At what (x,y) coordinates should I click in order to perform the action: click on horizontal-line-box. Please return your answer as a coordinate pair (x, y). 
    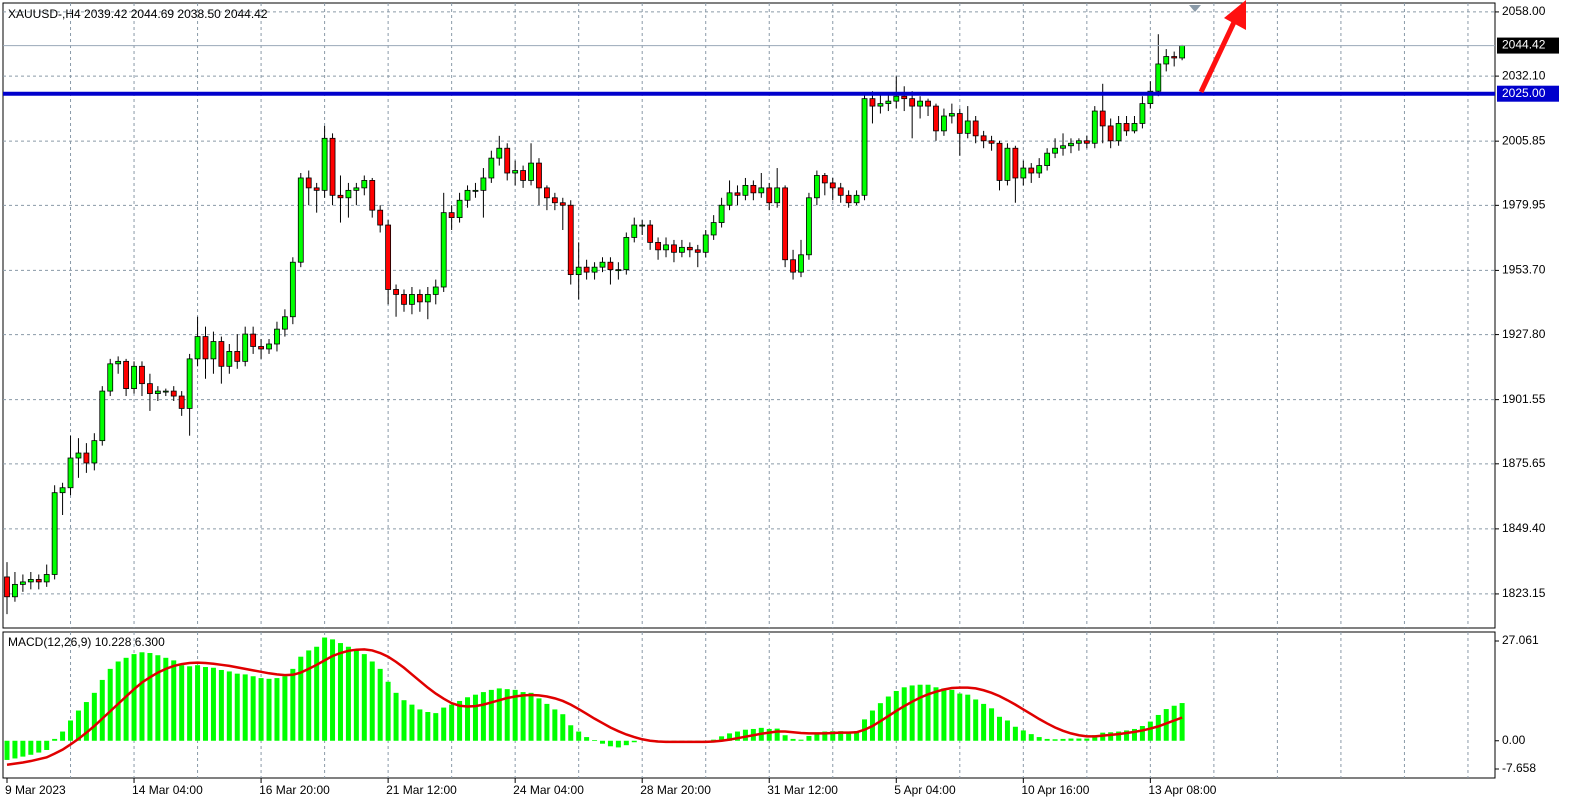
    Looking at the image, I should click on (1528, 93).